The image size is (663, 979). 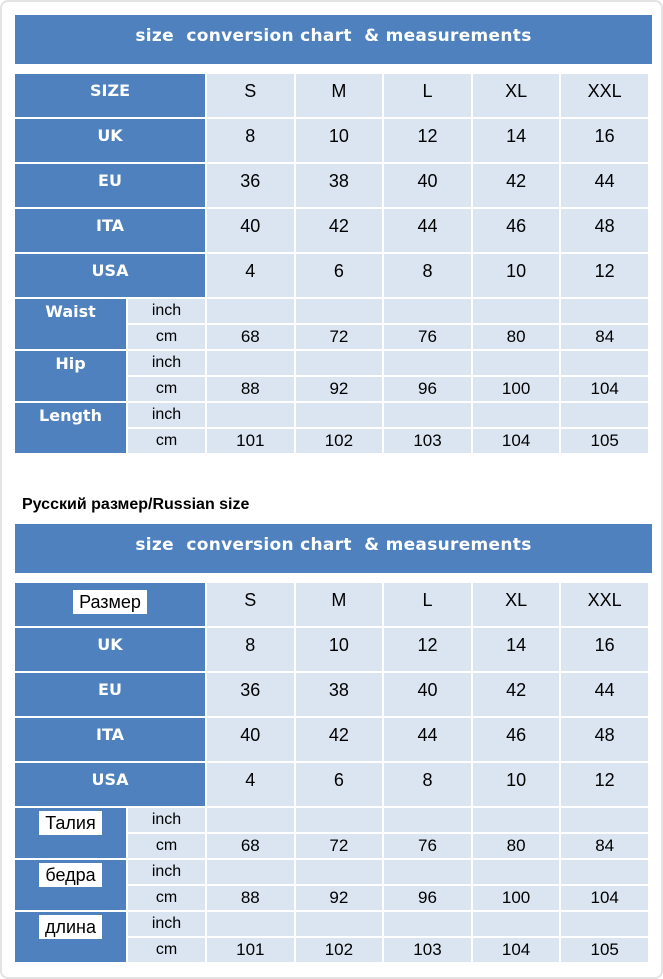 What do you see at coordinates (70, 428) in the screenshot?
I see `measurement-label-cell: Length` at bounding box center [70, 428].